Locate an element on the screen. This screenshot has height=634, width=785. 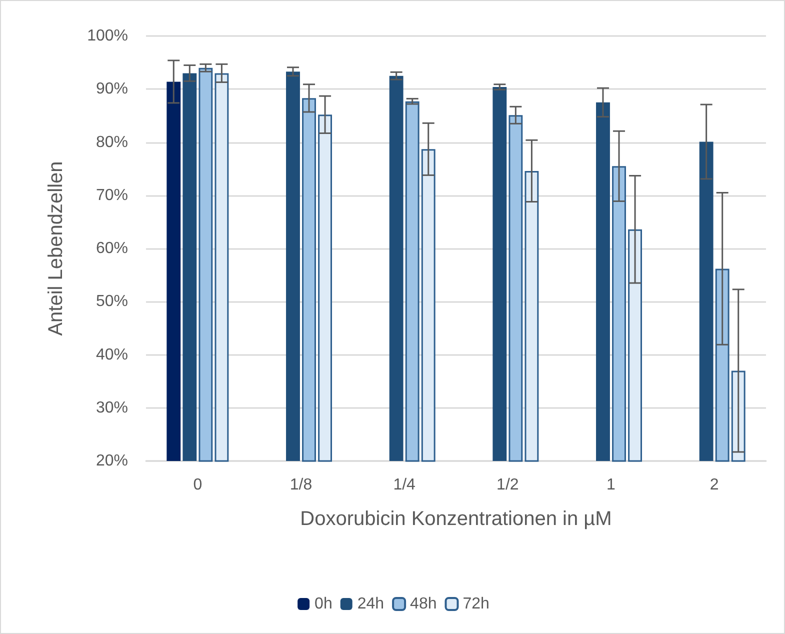
y-axis-title: Anteil Lebendzellen is located at coordinates (56, 248).